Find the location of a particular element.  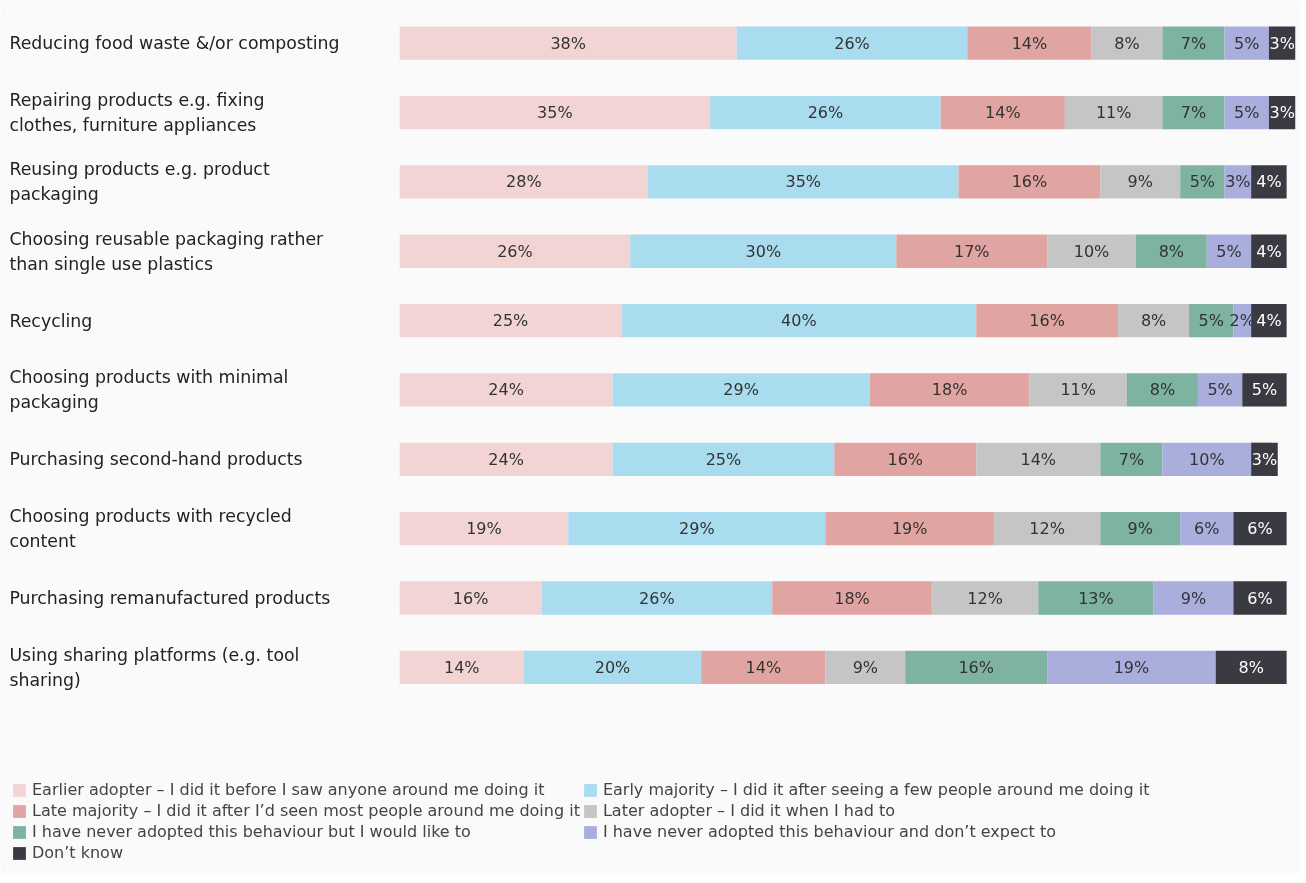

data-label: 18% is located at coordinates (949, 390).